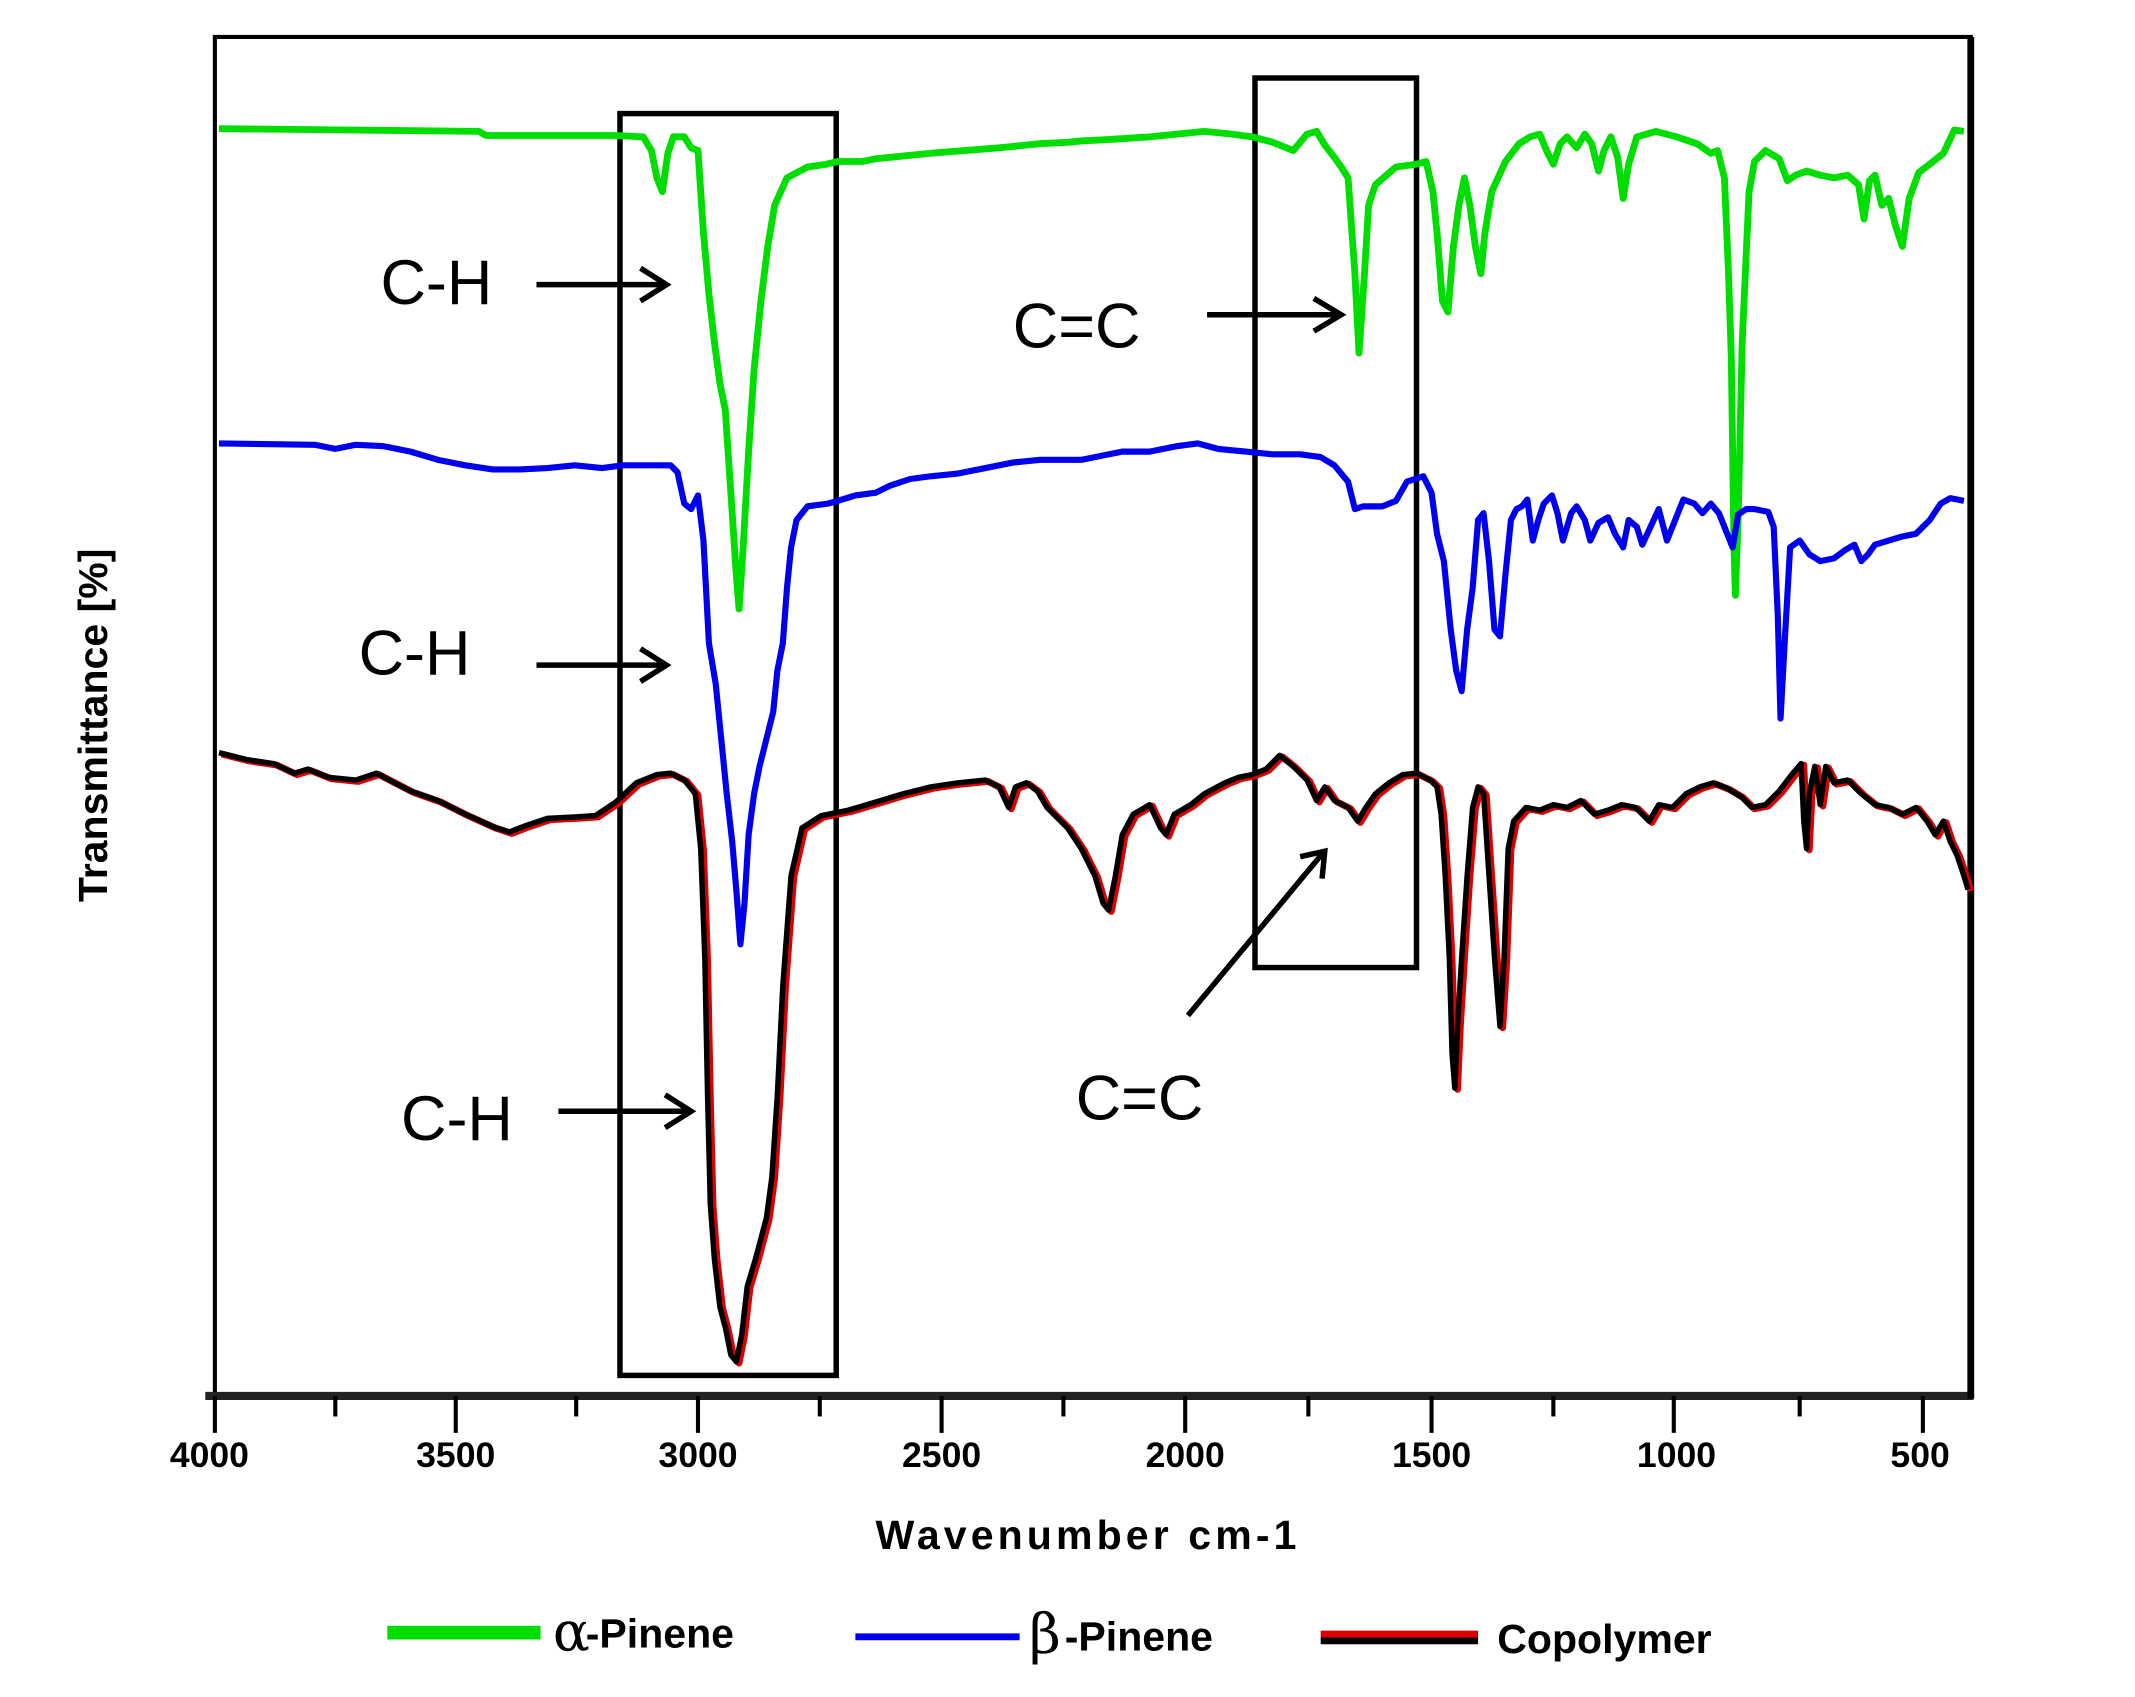 Image resolution: width=2135 pixels, height=1697 pixels. Describe the element at coordinates (549, 1119) in the screenshot. I see `annotation-ch-copolymer: C-H` at that location.